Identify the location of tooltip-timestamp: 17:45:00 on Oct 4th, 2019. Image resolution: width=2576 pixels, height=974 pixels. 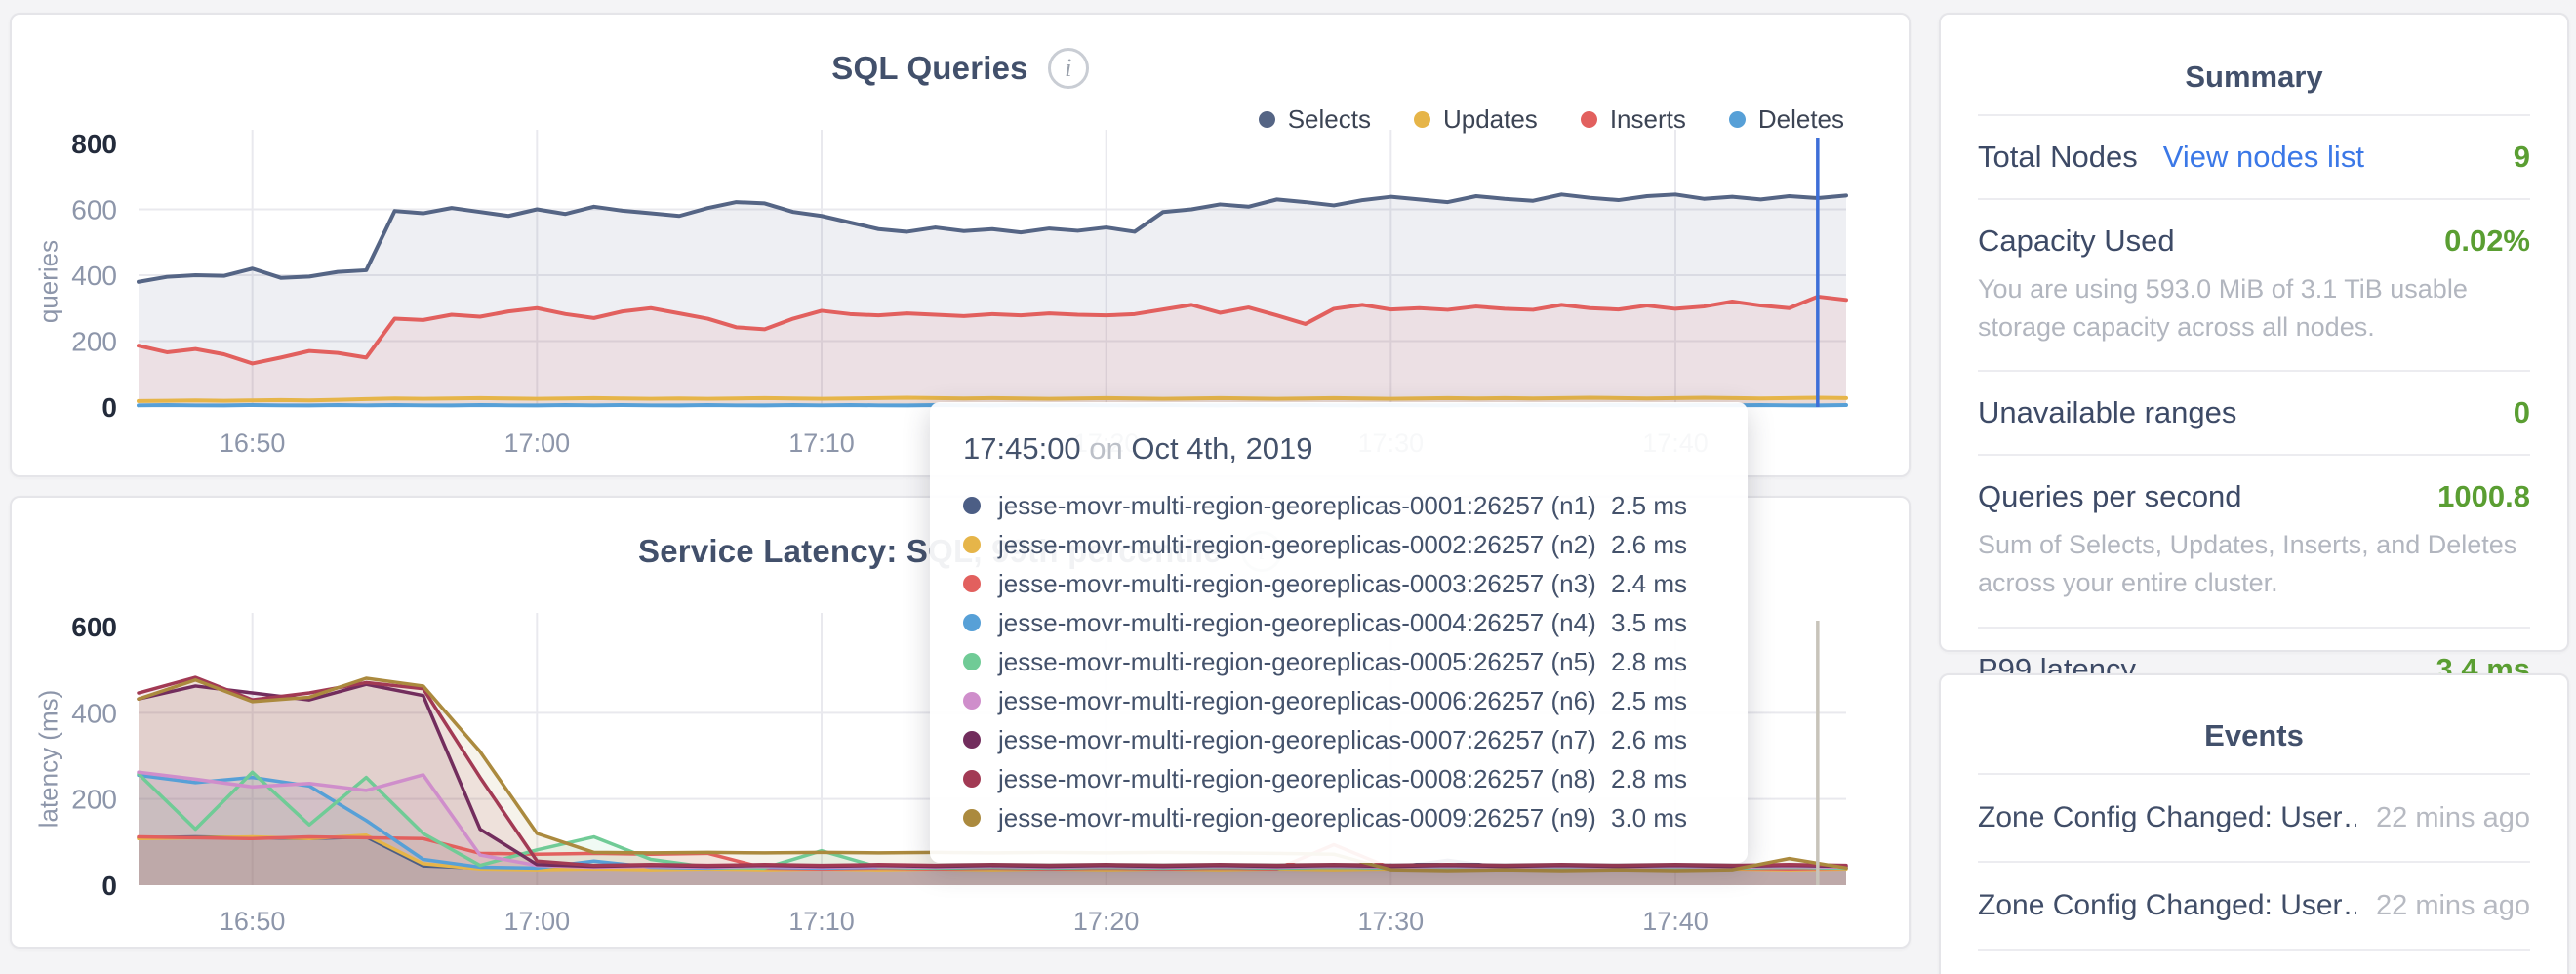
(1340, 449).